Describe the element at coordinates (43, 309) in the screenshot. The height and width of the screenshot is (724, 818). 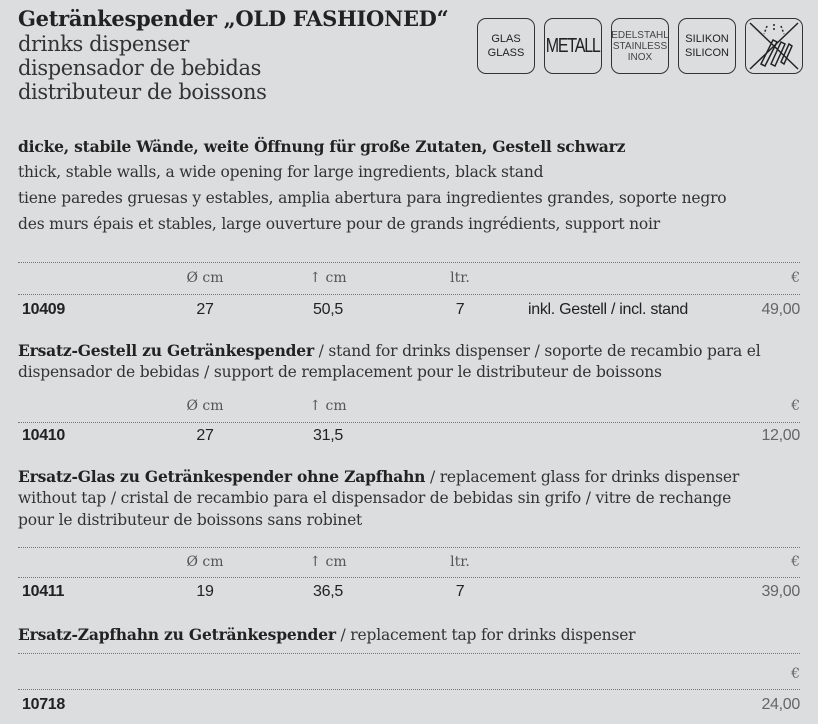
I see `article-number: 10409` at that location.